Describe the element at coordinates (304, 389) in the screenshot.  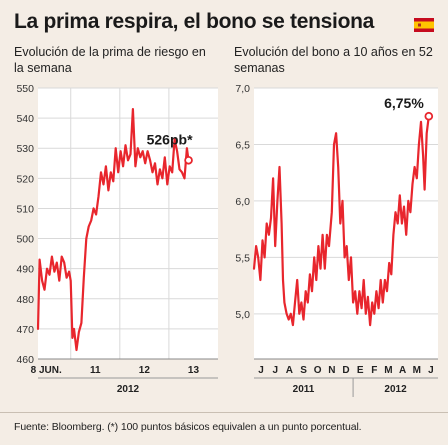
I see `year-label: 2011` at that location.